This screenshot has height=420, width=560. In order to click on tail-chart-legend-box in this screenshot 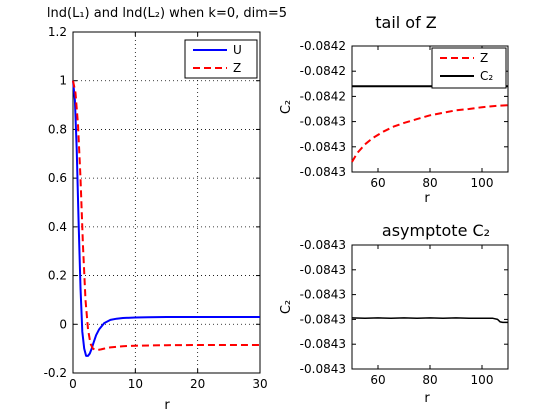, I will do `click(469, 68)`.